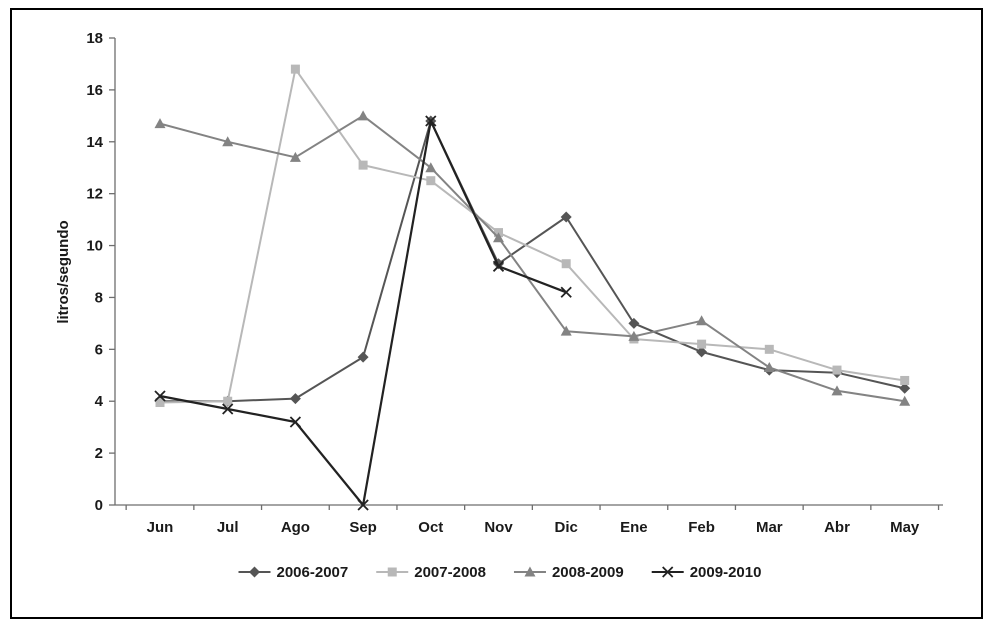 Image resolution: width=993 pixels, height=628 pixels. I want to click on legend-item: 2006-2007, so click(293, 572).